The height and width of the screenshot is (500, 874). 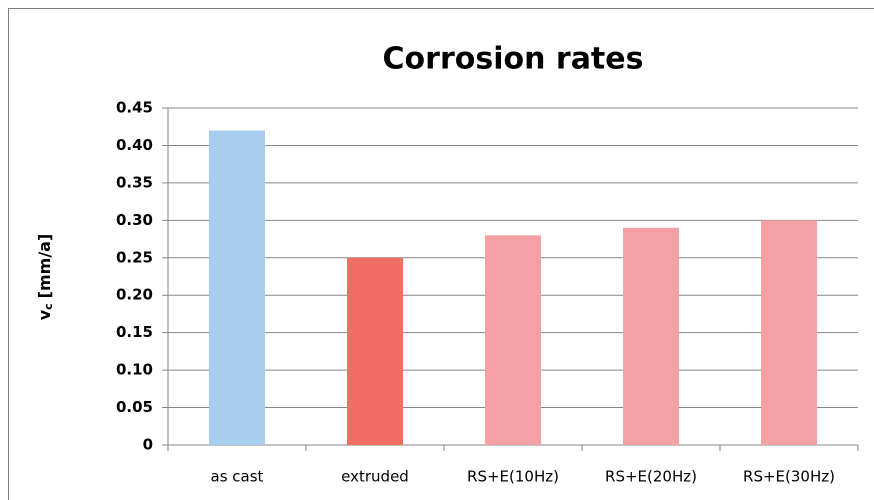 I want to click on y-tick-label: 0.10, so click(x=134, y=370).